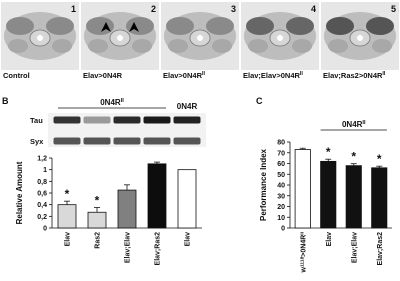 Image resolution: width=400 pixels, height=281 pixels. Describe the element at coordinates (134, 27) in the screenshot. I see `arrowhead` at that location.